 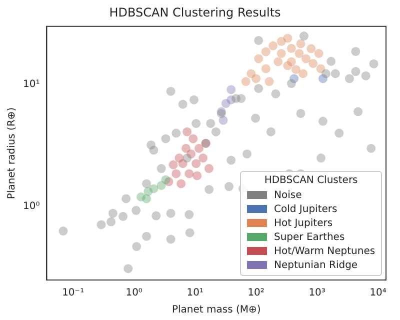 I want to click on x-tick-label: 10⁻¹, so click(x=73, y=293).